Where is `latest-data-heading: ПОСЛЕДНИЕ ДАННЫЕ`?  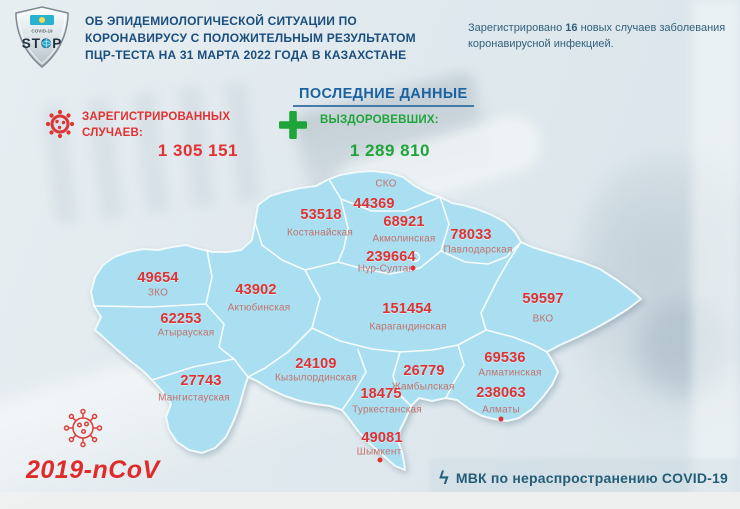
latest-data-heading: ПОСЛЕДНИЕ ДАННЫЕ is located at coordinates (383, 96).